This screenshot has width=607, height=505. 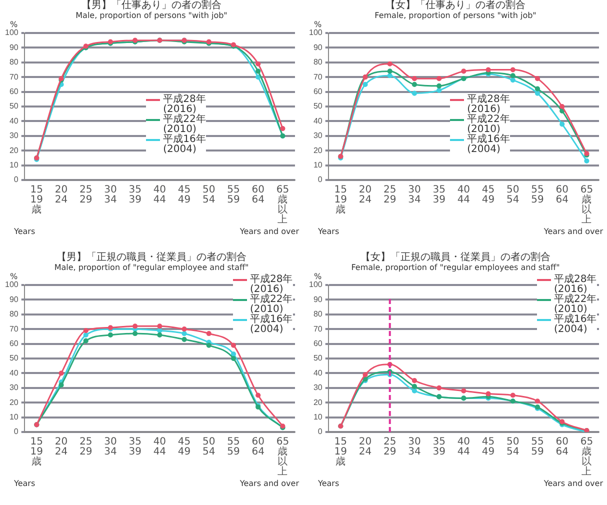 What do you see at coordinates (455, 268) in the screenshot?
I see `chart-subtitle: Female, proportion of "regular employees and staff"` at bounding box center [455, 268].